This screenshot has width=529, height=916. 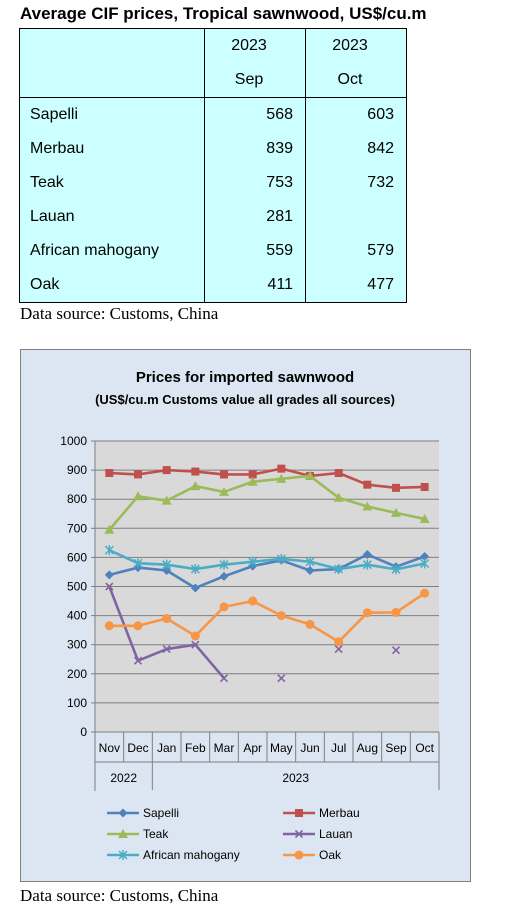 What do you see at coordinates (396, 748) in the screenshot?
I see `x-tick-label: Sep` at bounding box center [396, 748].